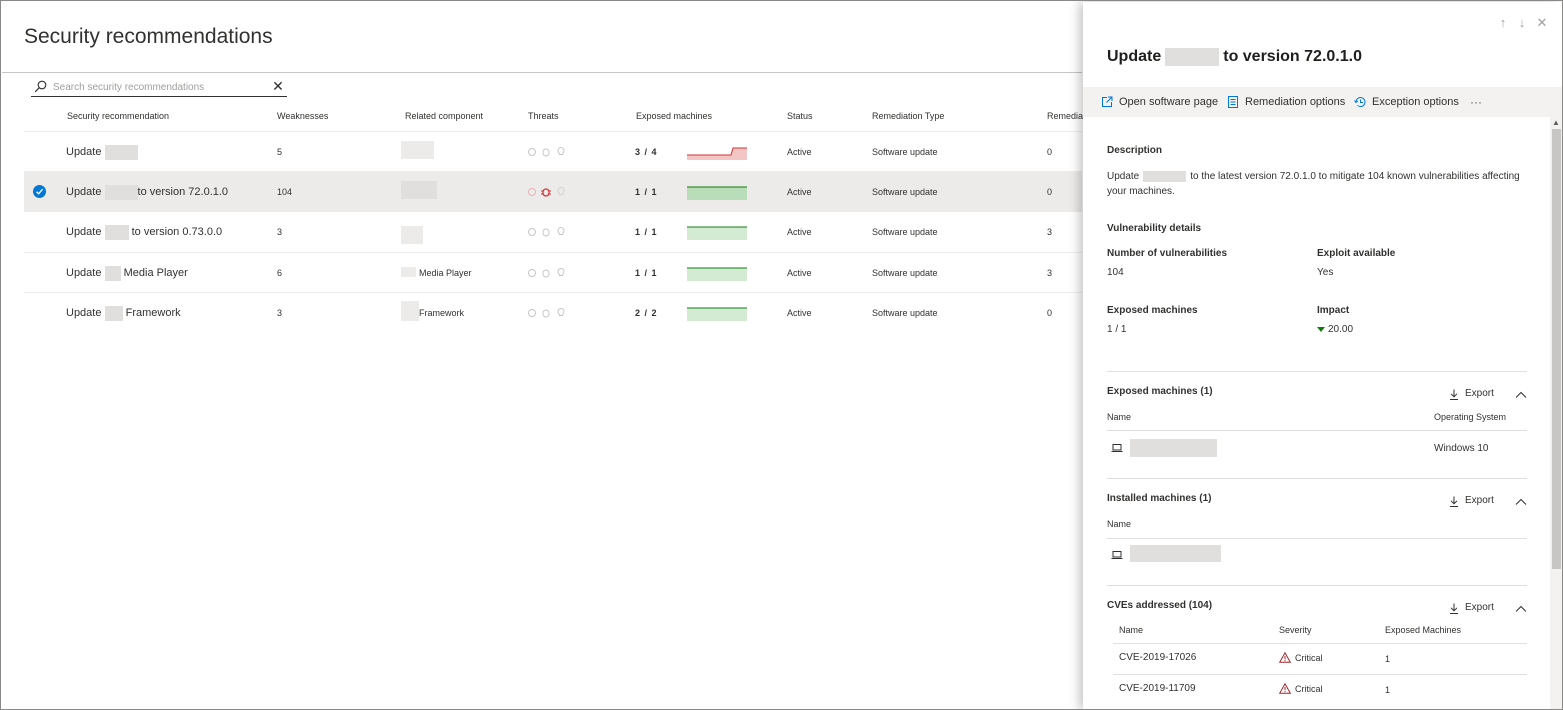 This screenshot has height=710, width=1563. I want to click on col-header-component: Related component, so click(444, 116).